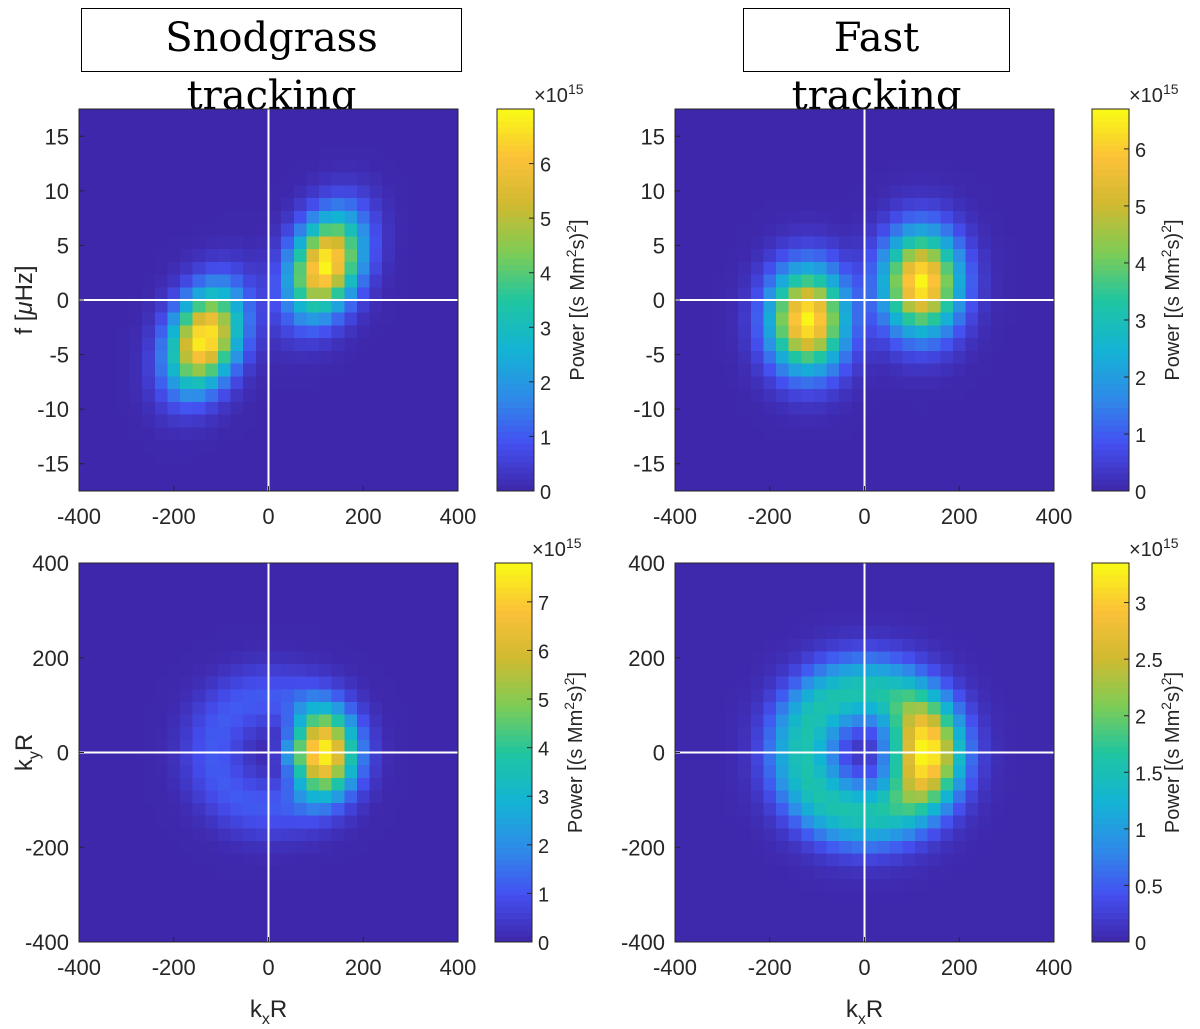 The width and height of the screenshot is (1200, 1029). What do you see at coordinates (545, 438) in the screenshot?
I see `colorbar-tick-label: 1` at bounding box center [545, 438].